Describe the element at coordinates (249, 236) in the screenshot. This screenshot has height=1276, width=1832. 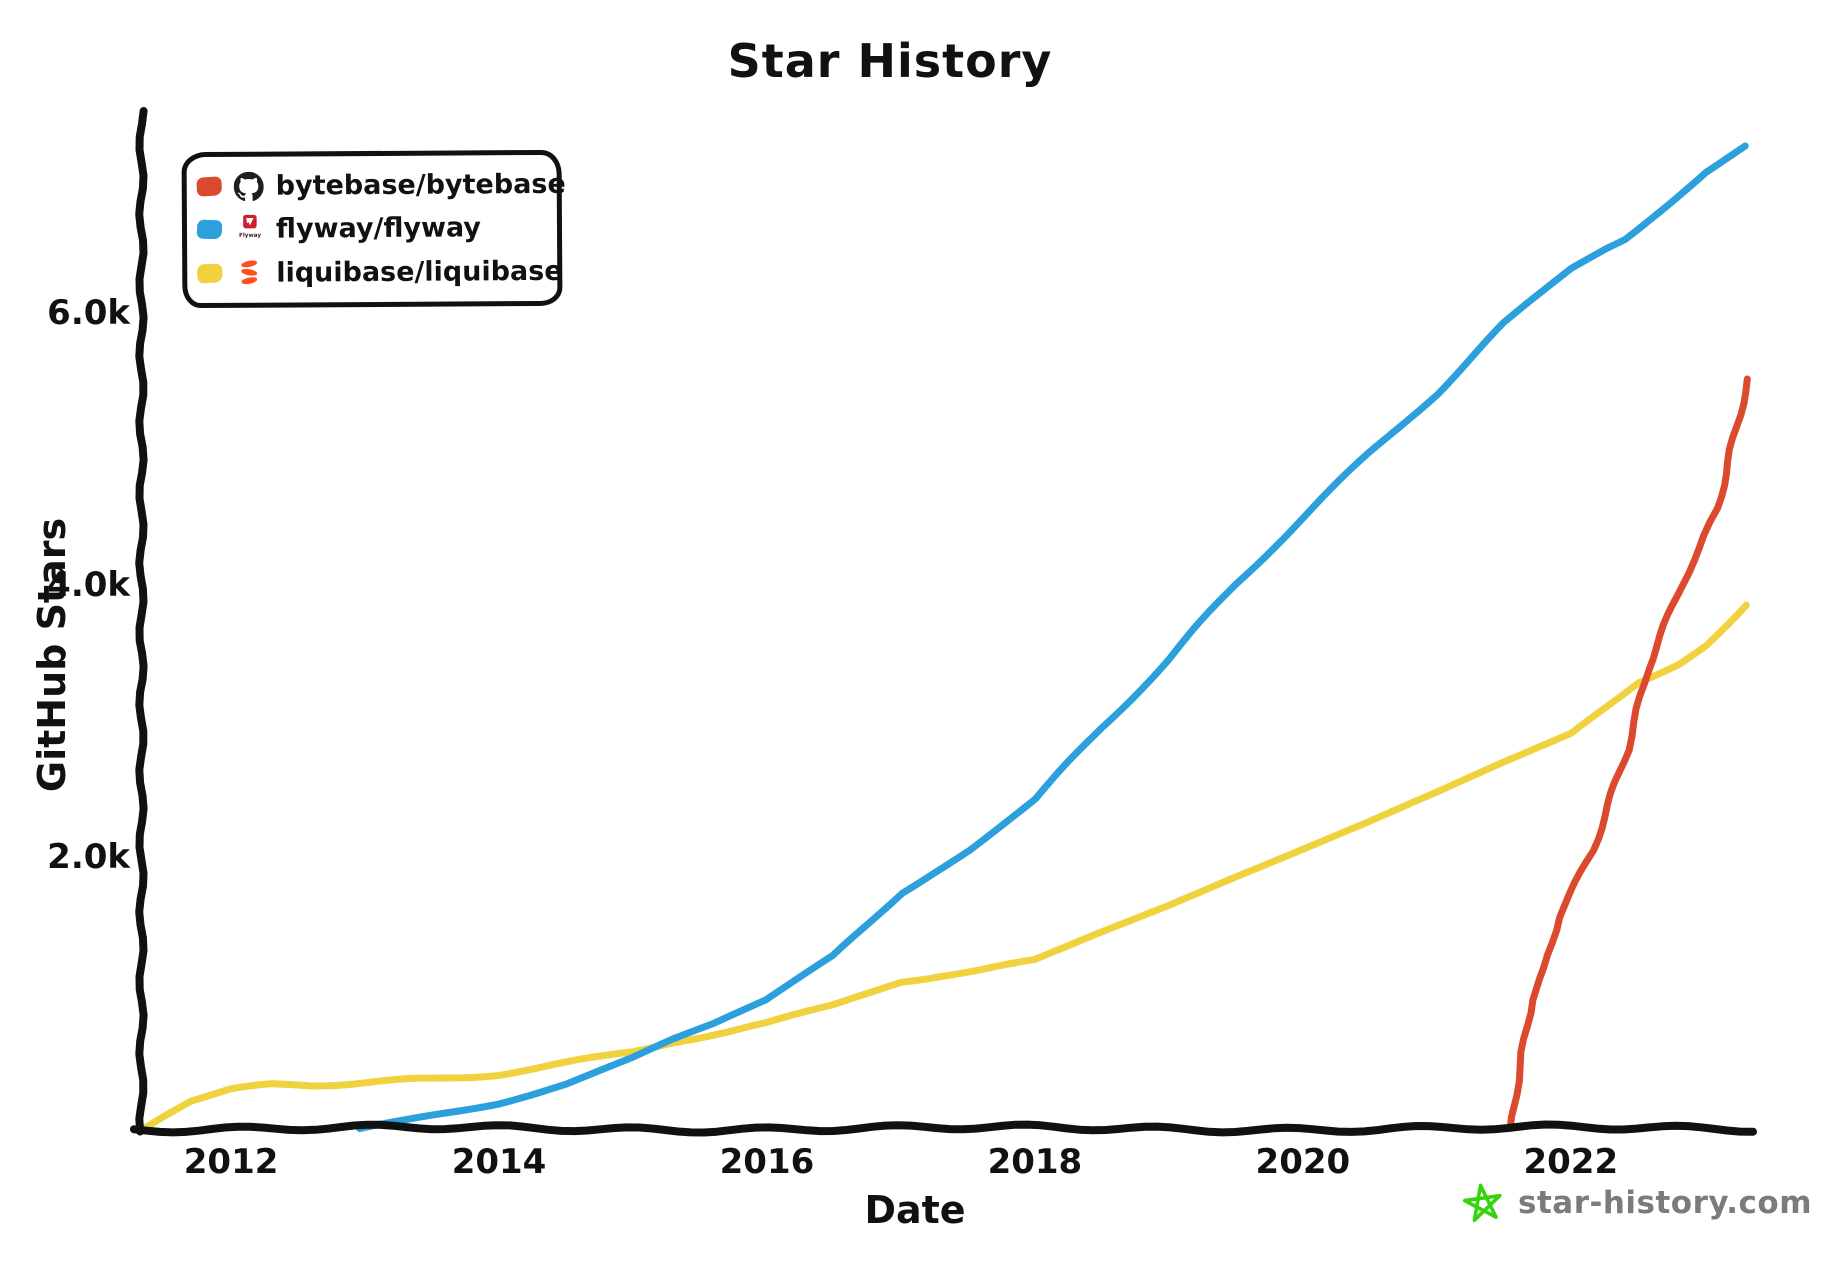
I see `svg-text: Flyway` at that location.